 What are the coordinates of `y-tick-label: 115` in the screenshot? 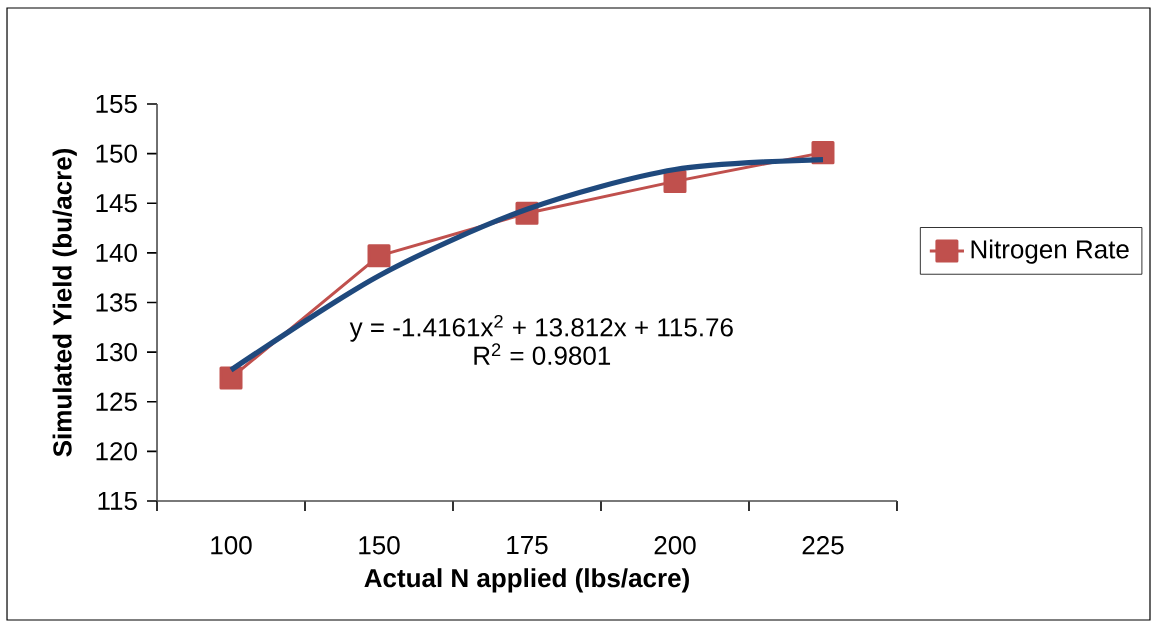 It's located at (117, 501).